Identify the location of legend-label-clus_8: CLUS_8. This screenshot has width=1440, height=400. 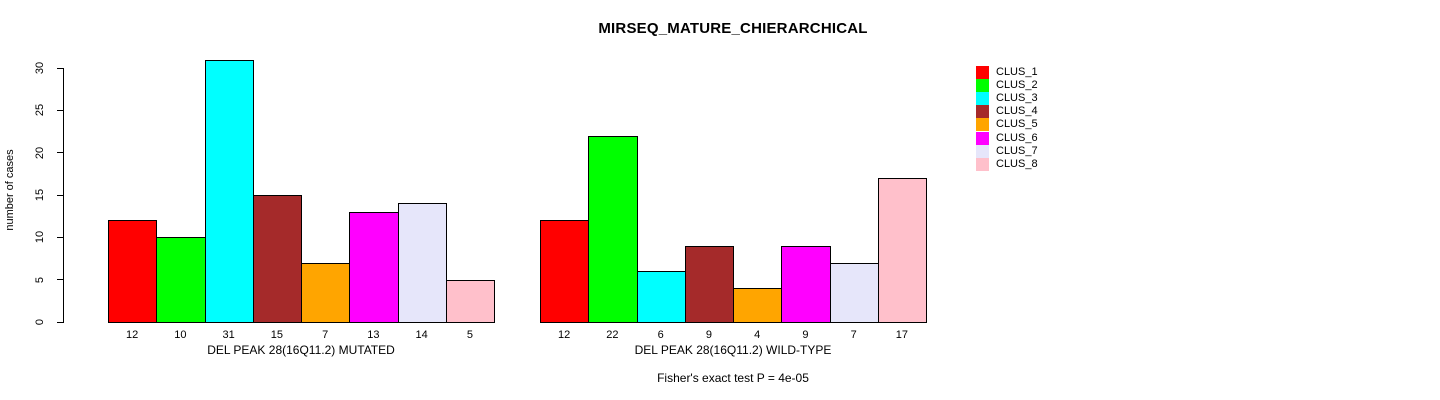
(1017, 163).